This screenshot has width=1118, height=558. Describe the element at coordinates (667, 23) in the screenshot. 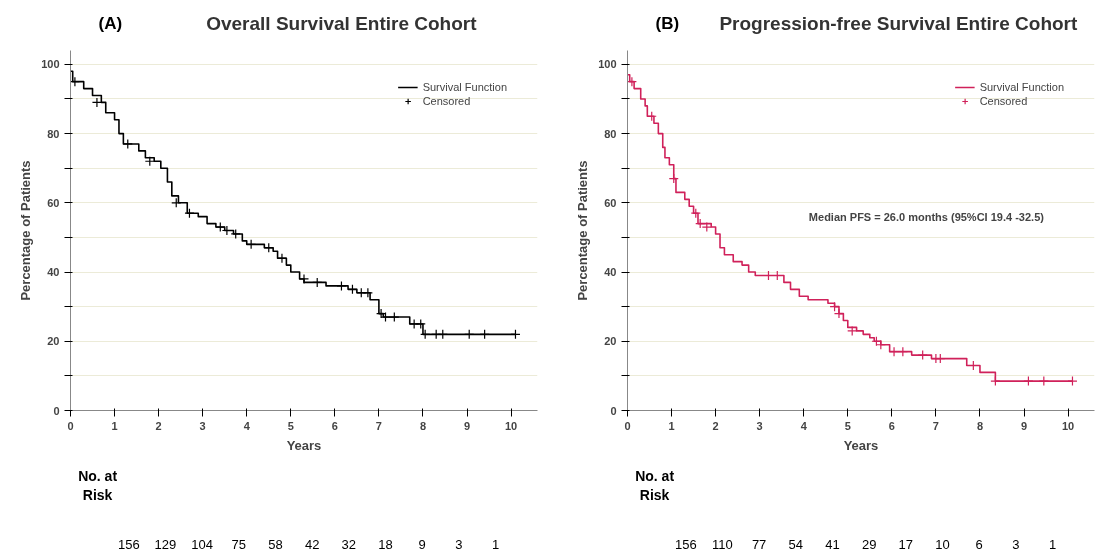

I see `text: (B)` at that location.